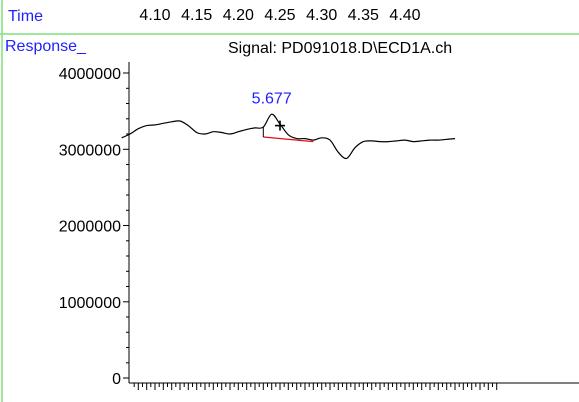 This screenshot has width=579, height=402. I want to click on peak-label: 5.677, so click(272, 99).